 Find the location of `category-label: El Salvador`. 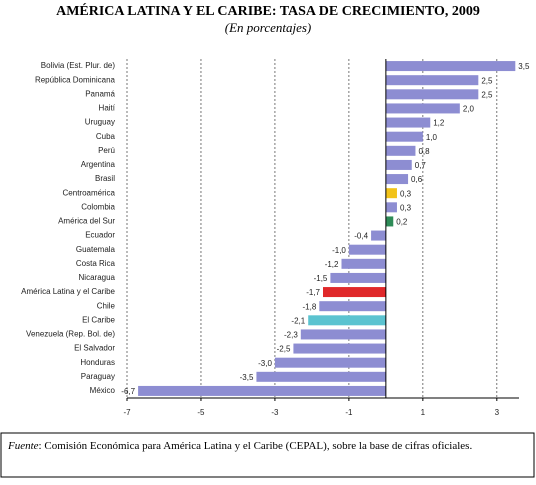

category-label: El Salvador is located at coordinates (94, 348).